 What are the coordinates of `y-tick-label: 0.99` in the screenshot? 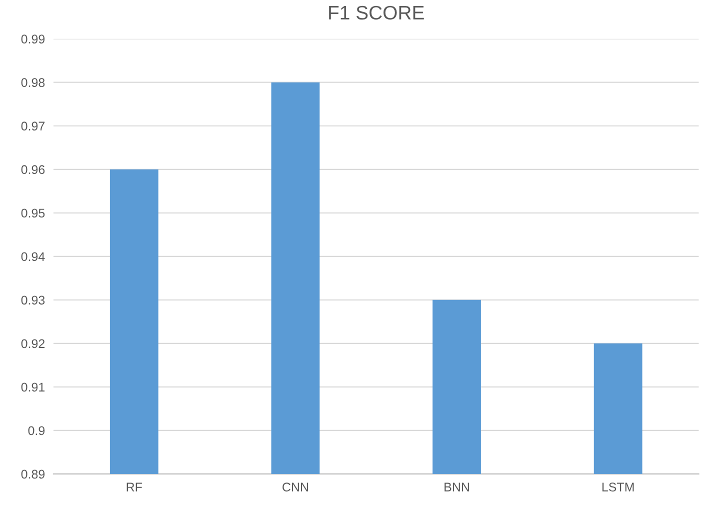 It's located at (33, 39).